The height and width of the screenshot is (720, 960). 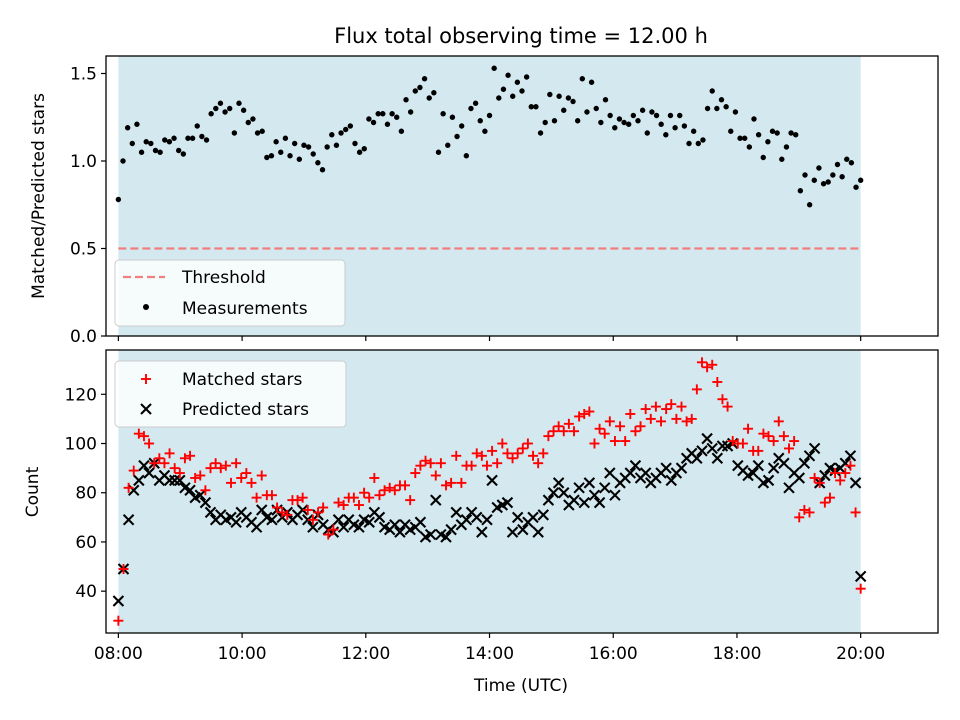 I want to click on bottom-xtick-label: 18:00, so click(x=736, y=654).